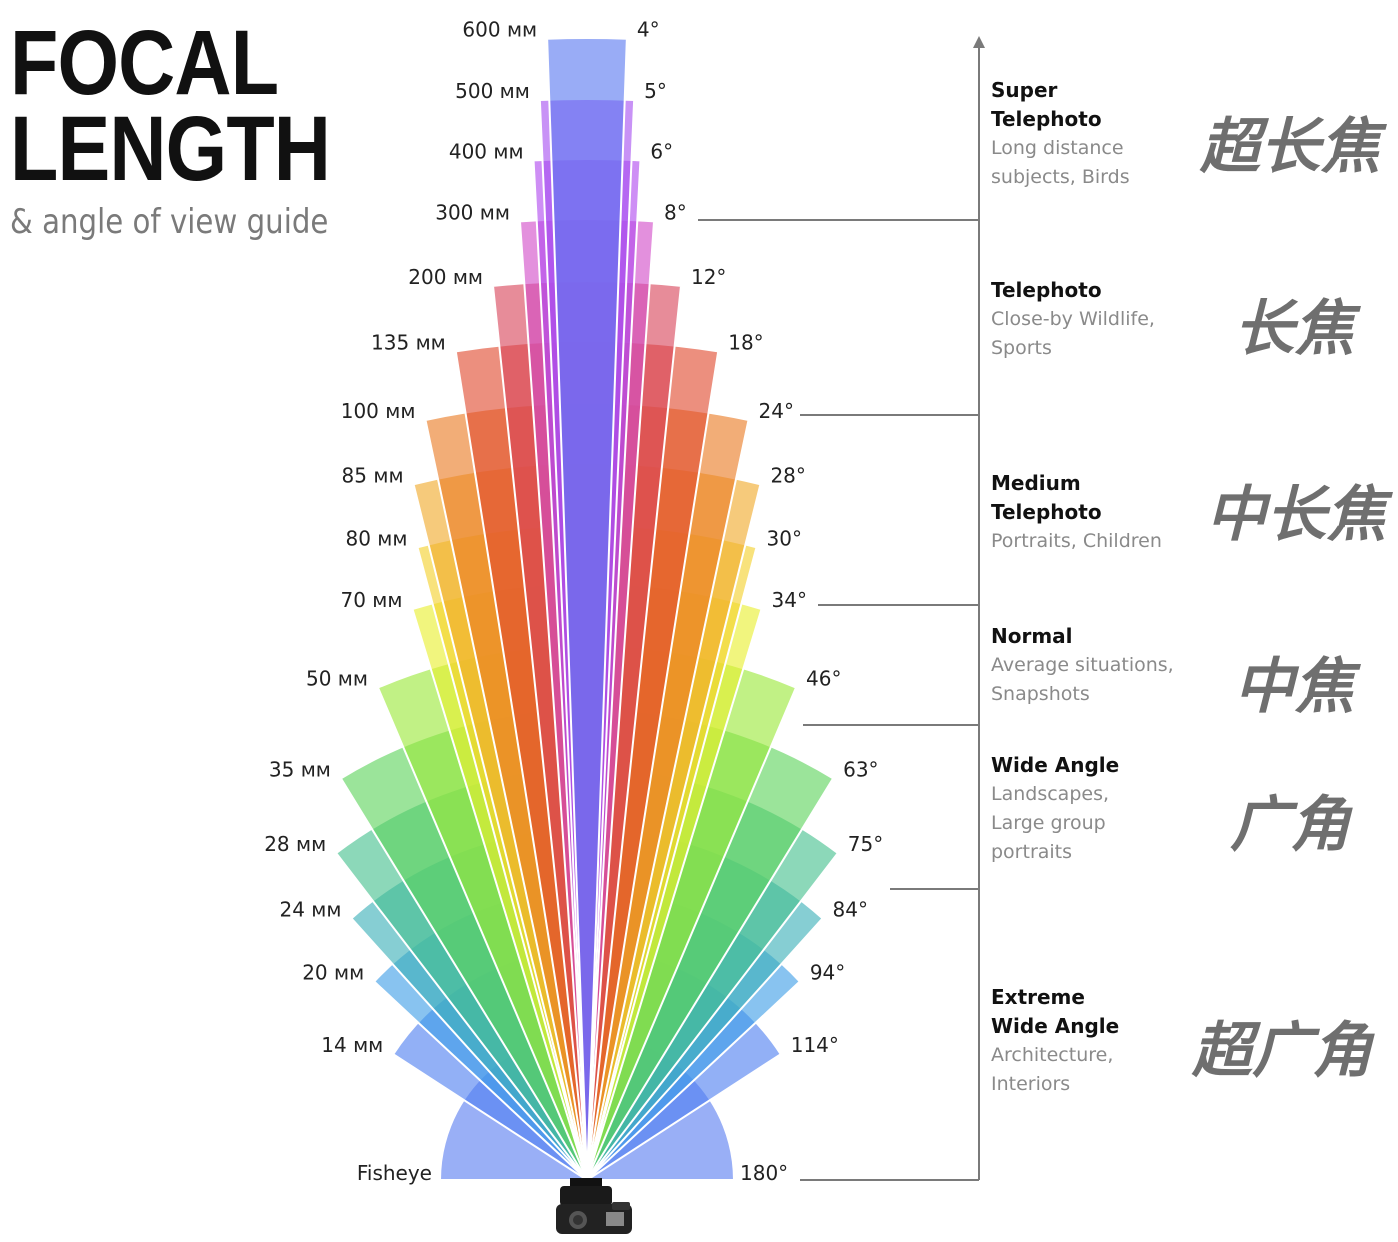 This screenshot has height=1242, width=1398. What do you see at coordinates (170, 149) in the screenshot?
I see `title-line-2: LENGTH` at bounding box center [170, 149].